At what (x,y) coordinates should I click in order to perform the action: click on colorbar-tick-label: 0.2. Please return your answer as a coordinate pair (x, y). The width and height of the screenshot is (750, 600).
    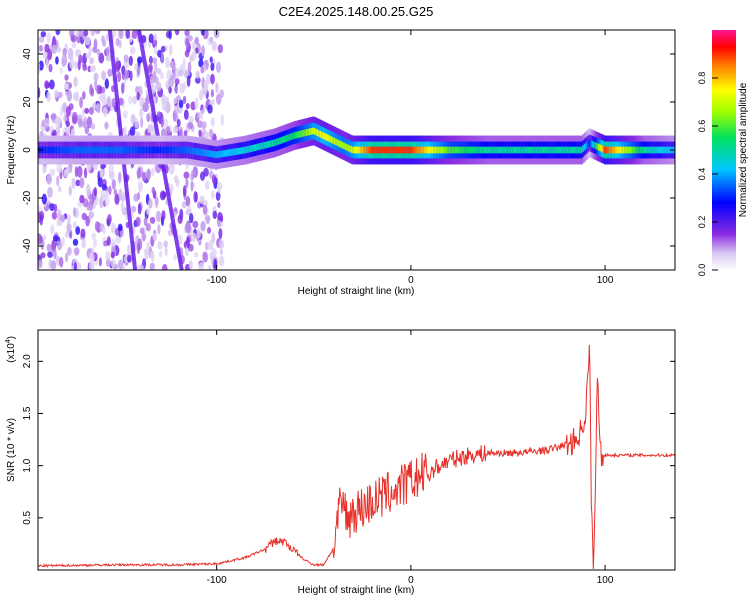
    Looking at the image, I should click on (702, 222).